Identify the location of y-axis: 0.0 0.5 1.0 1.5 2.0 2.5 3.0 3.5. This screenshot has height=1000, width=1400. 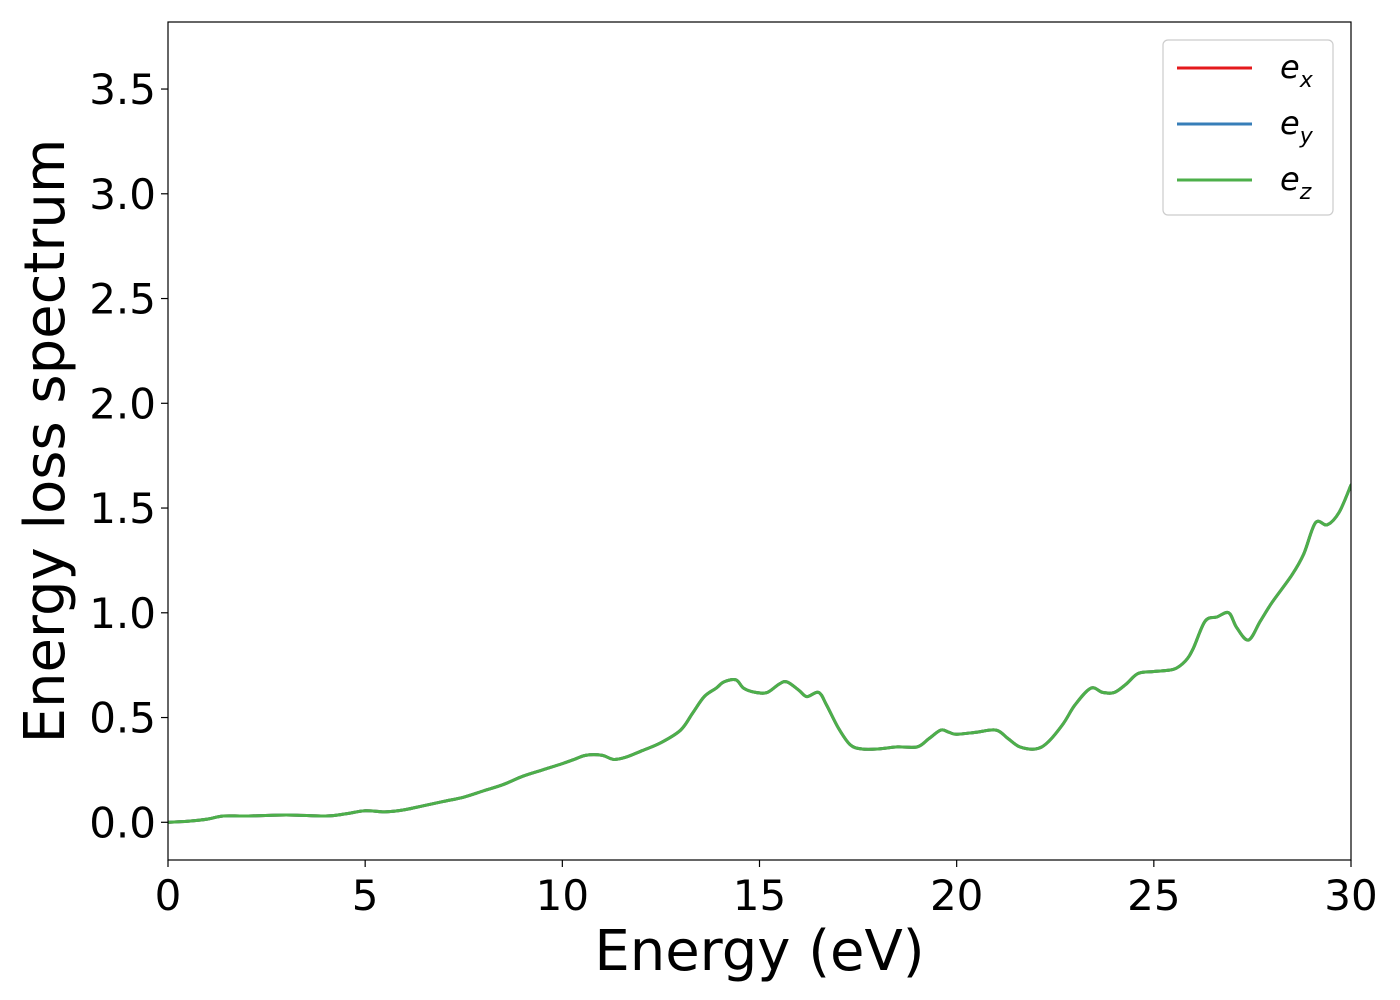
(128, 456).